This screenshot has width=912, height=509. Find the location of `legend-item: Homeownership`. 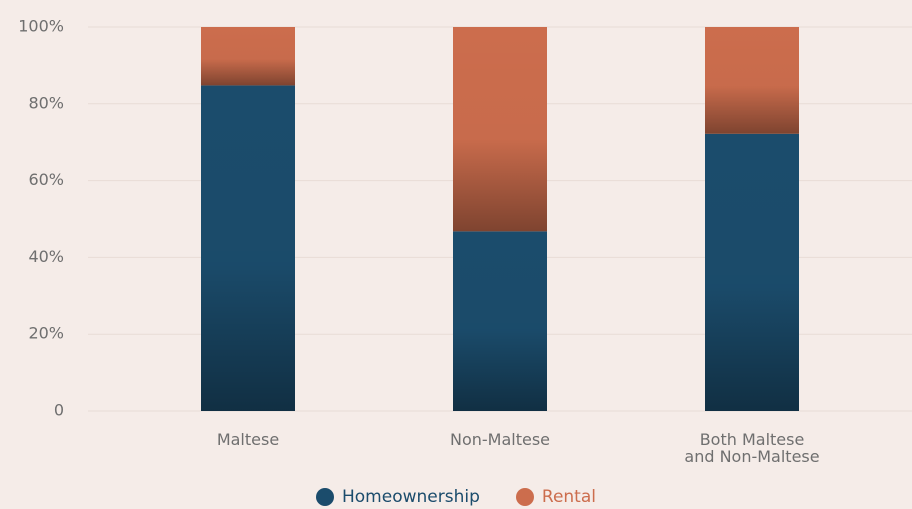

legend-item: Homeownership is located at coordinates (398, 497).